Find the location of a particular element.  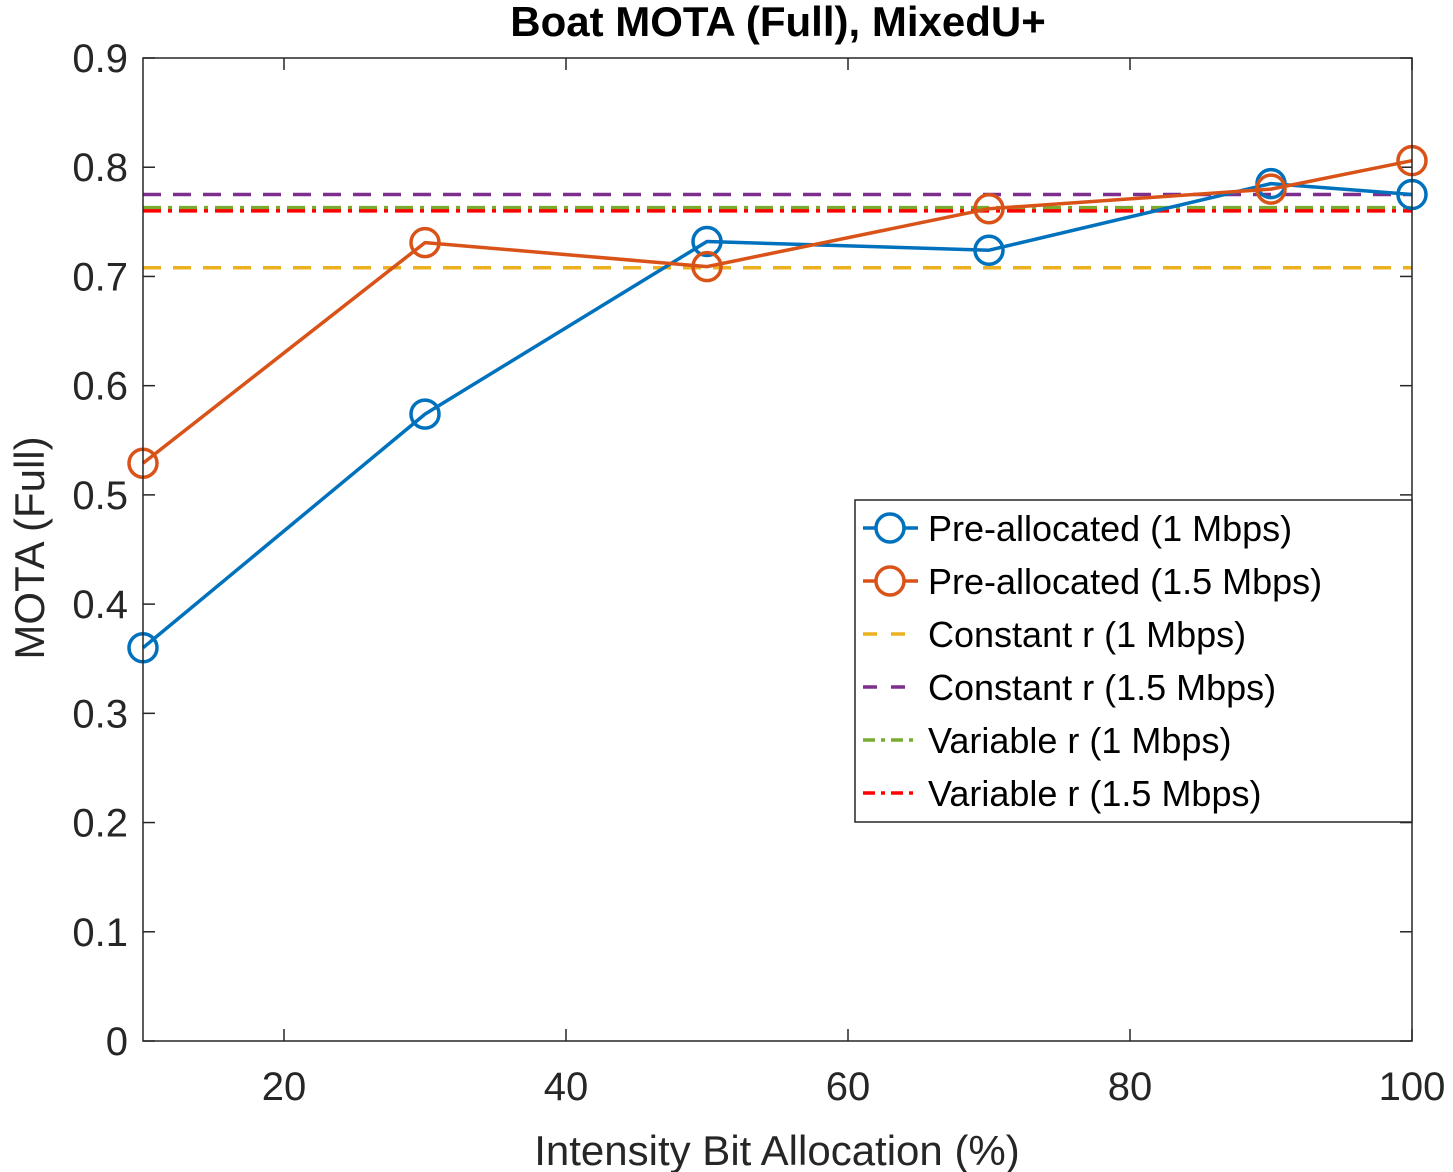

legend-entry: Variable r (1.5 Mbps) is located at coordinates (1062, 793).